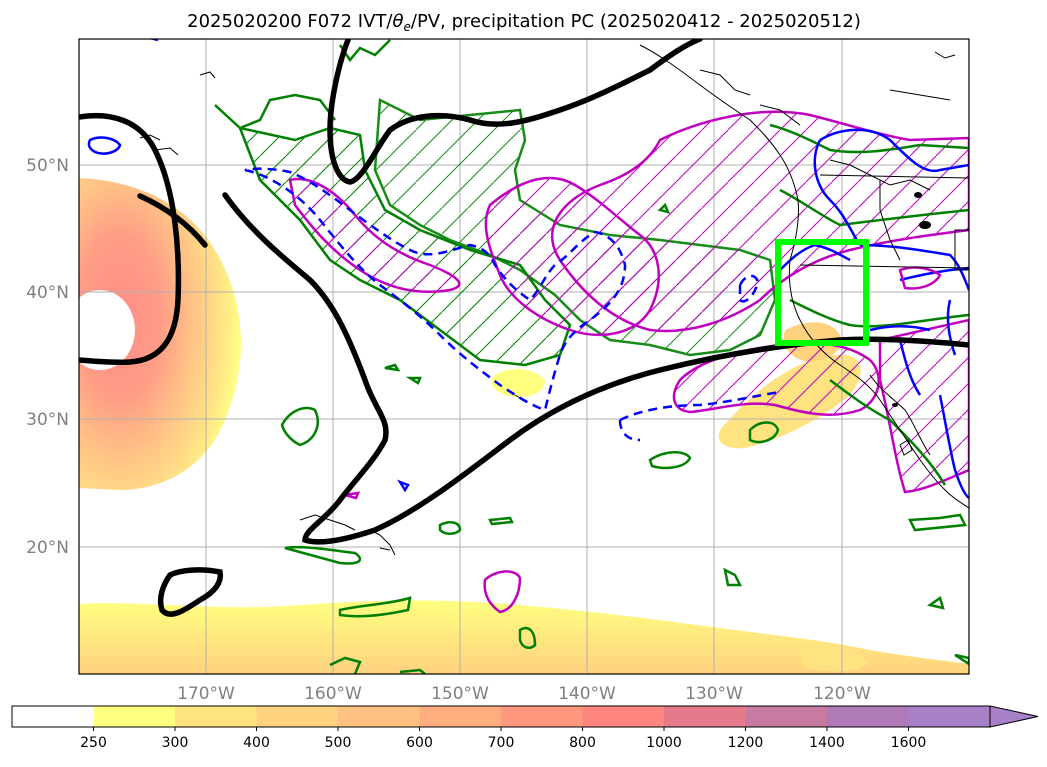  What do you see at coordinates (582, 743) in the screenshot?
I see `colorbar-label: 800` at bounding box center [582, 743].